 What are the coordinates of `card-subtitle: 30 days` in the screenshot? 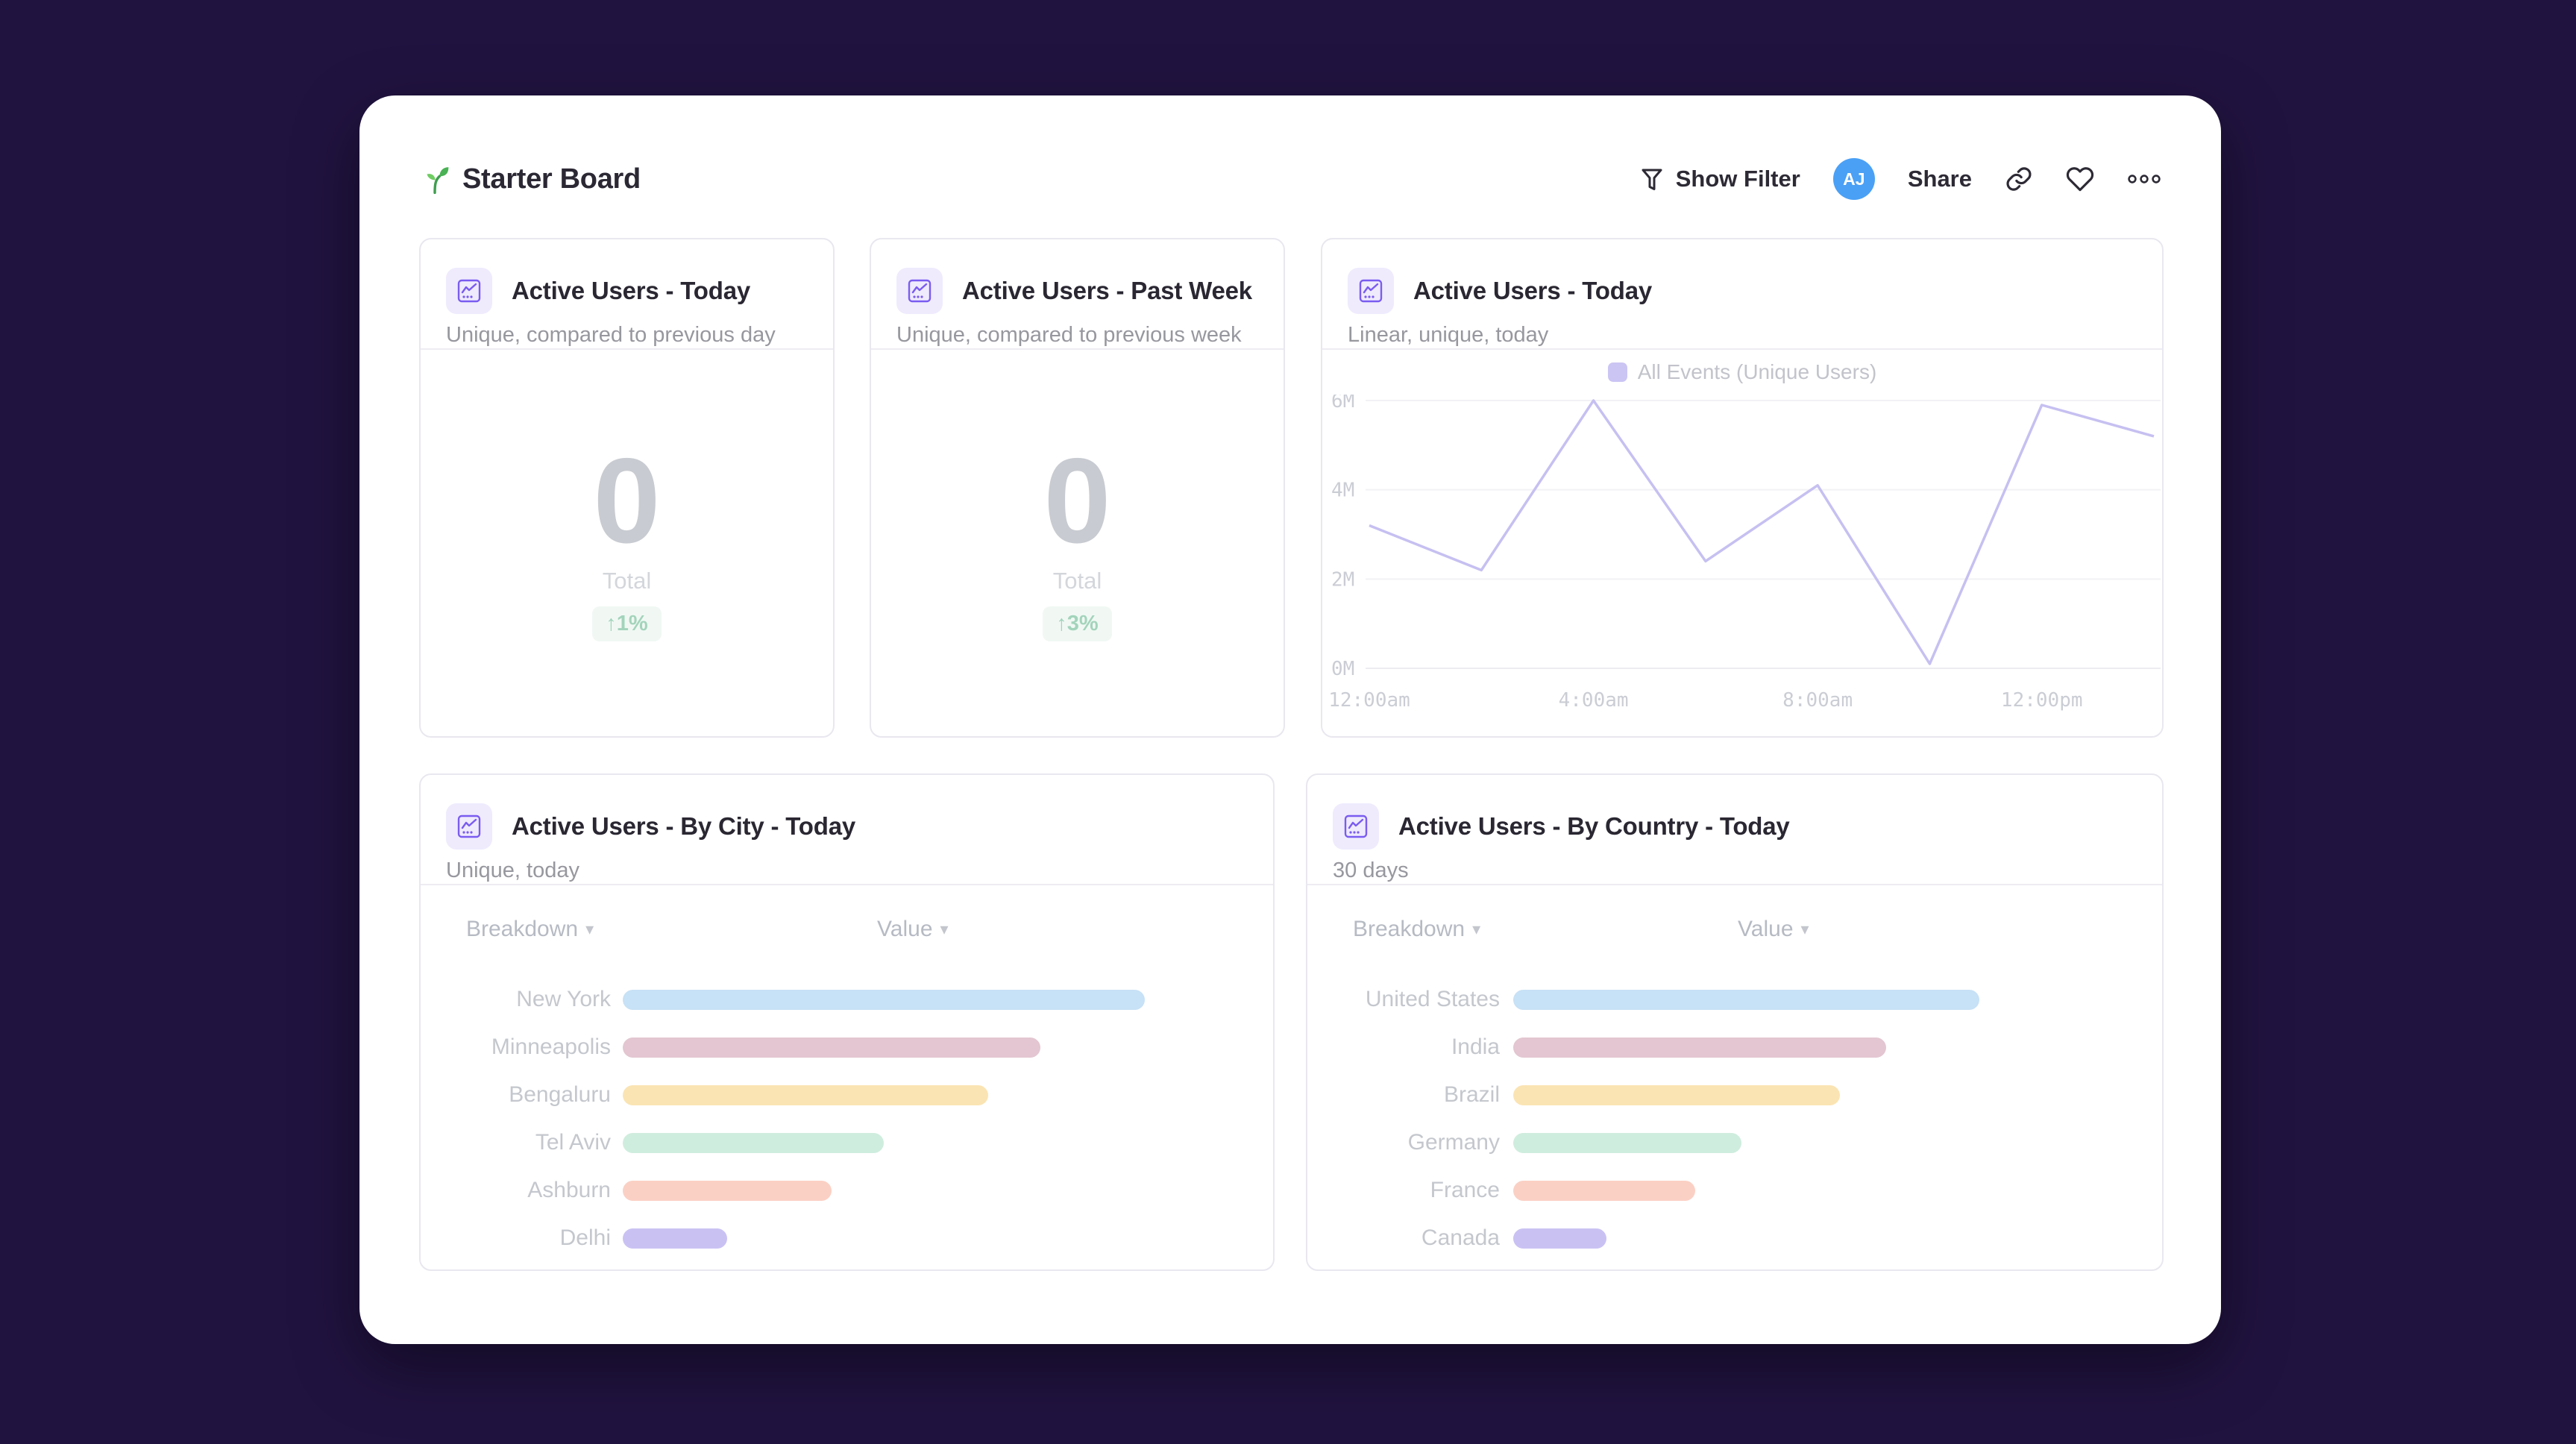 It's located at (1371, 870).